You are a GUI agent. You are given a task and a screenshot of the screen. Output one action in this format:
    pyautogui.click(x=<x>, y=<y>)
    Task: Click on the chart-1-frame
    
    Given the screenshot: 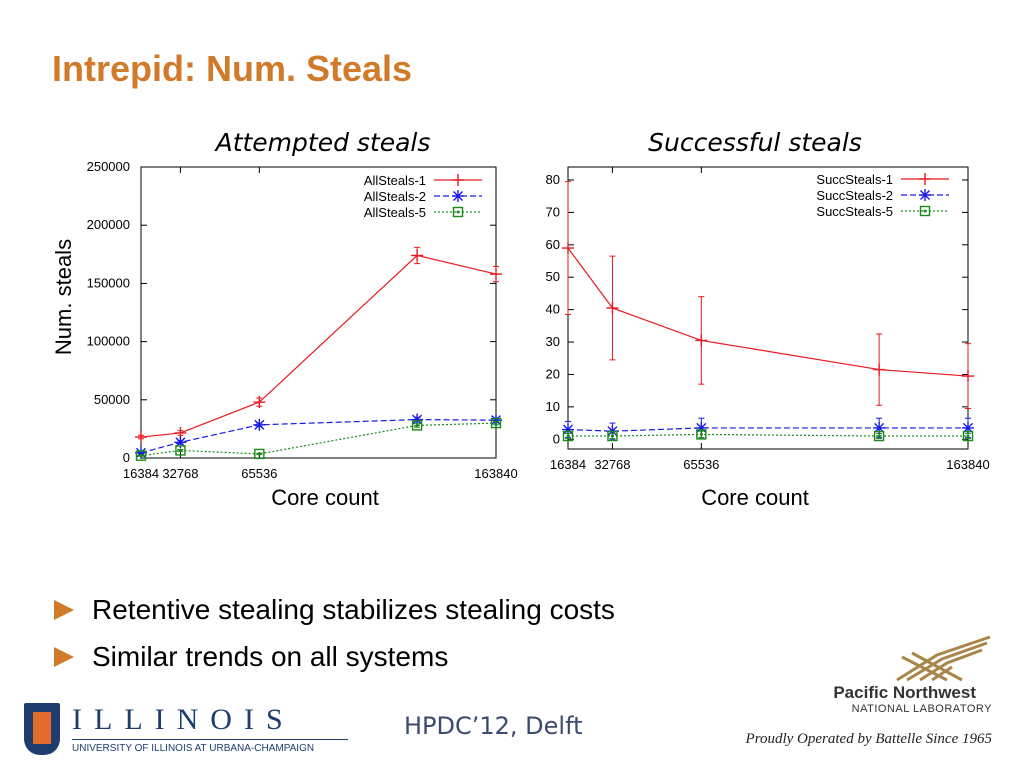 What is the action you would take?
    pyautogui.click(x=318, y=312)
    